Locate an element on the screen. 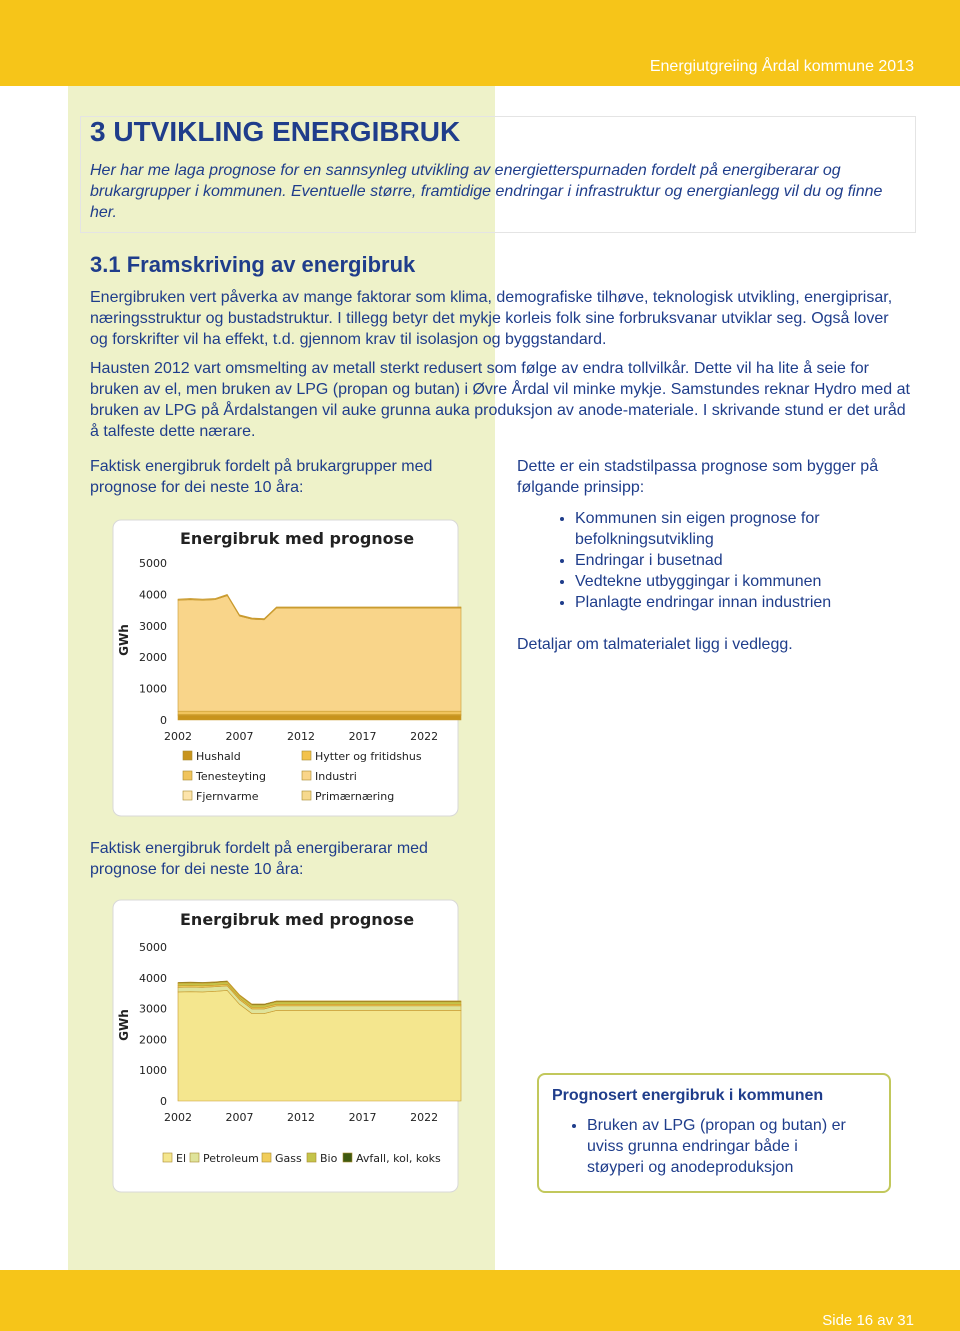  legend-label: Gass is located at coordinates (288, 1158).